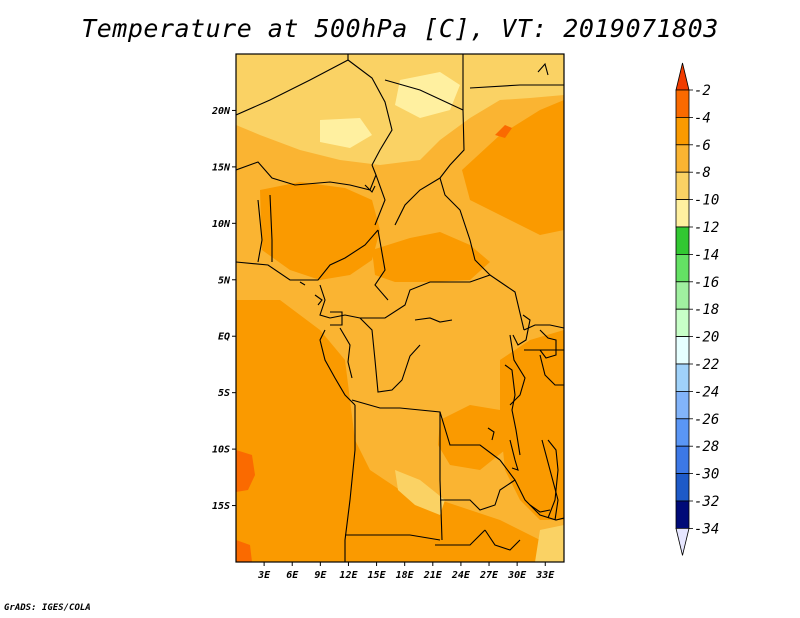 Image resolution: width=800 pixels, height=618 pixels. I want to click on colorbar-label: -28, so click(706, 447).